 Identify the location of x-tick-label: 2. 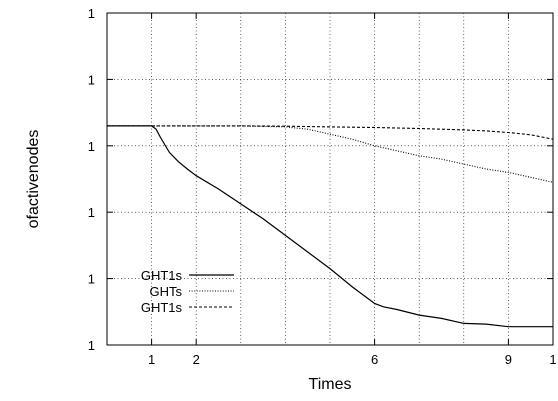
(196, 359).